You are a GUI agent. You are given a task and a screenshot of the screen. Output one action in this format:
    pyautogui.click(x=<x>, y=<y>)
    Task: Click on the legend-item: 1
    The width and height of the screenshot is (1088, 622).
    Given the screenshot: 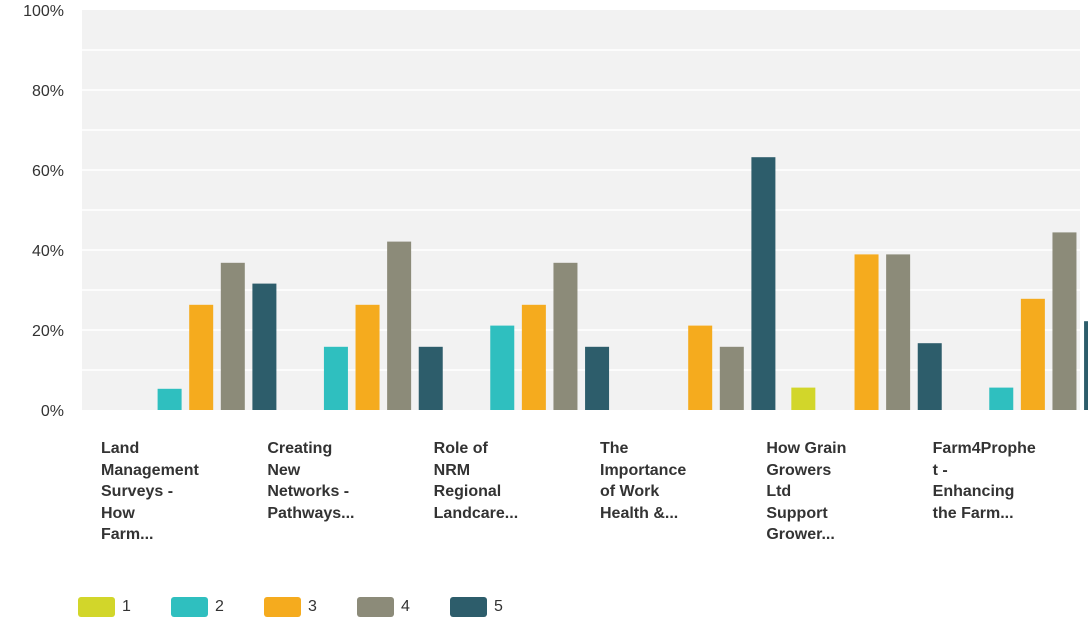 What is the action you would take?
    pyautogui.click(x=124, y=607)
    